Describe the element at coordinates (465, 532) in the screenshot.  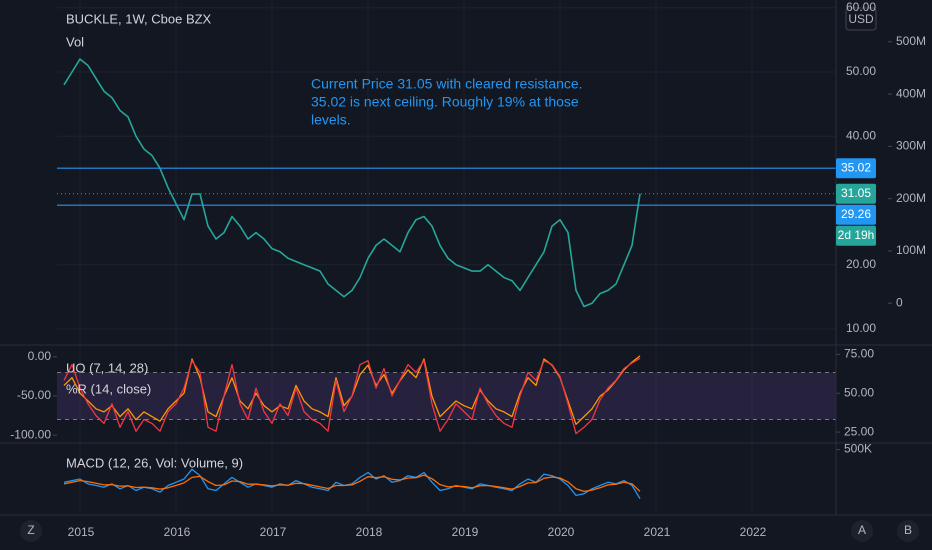
I see `x-tick-label: 2019` at that location.